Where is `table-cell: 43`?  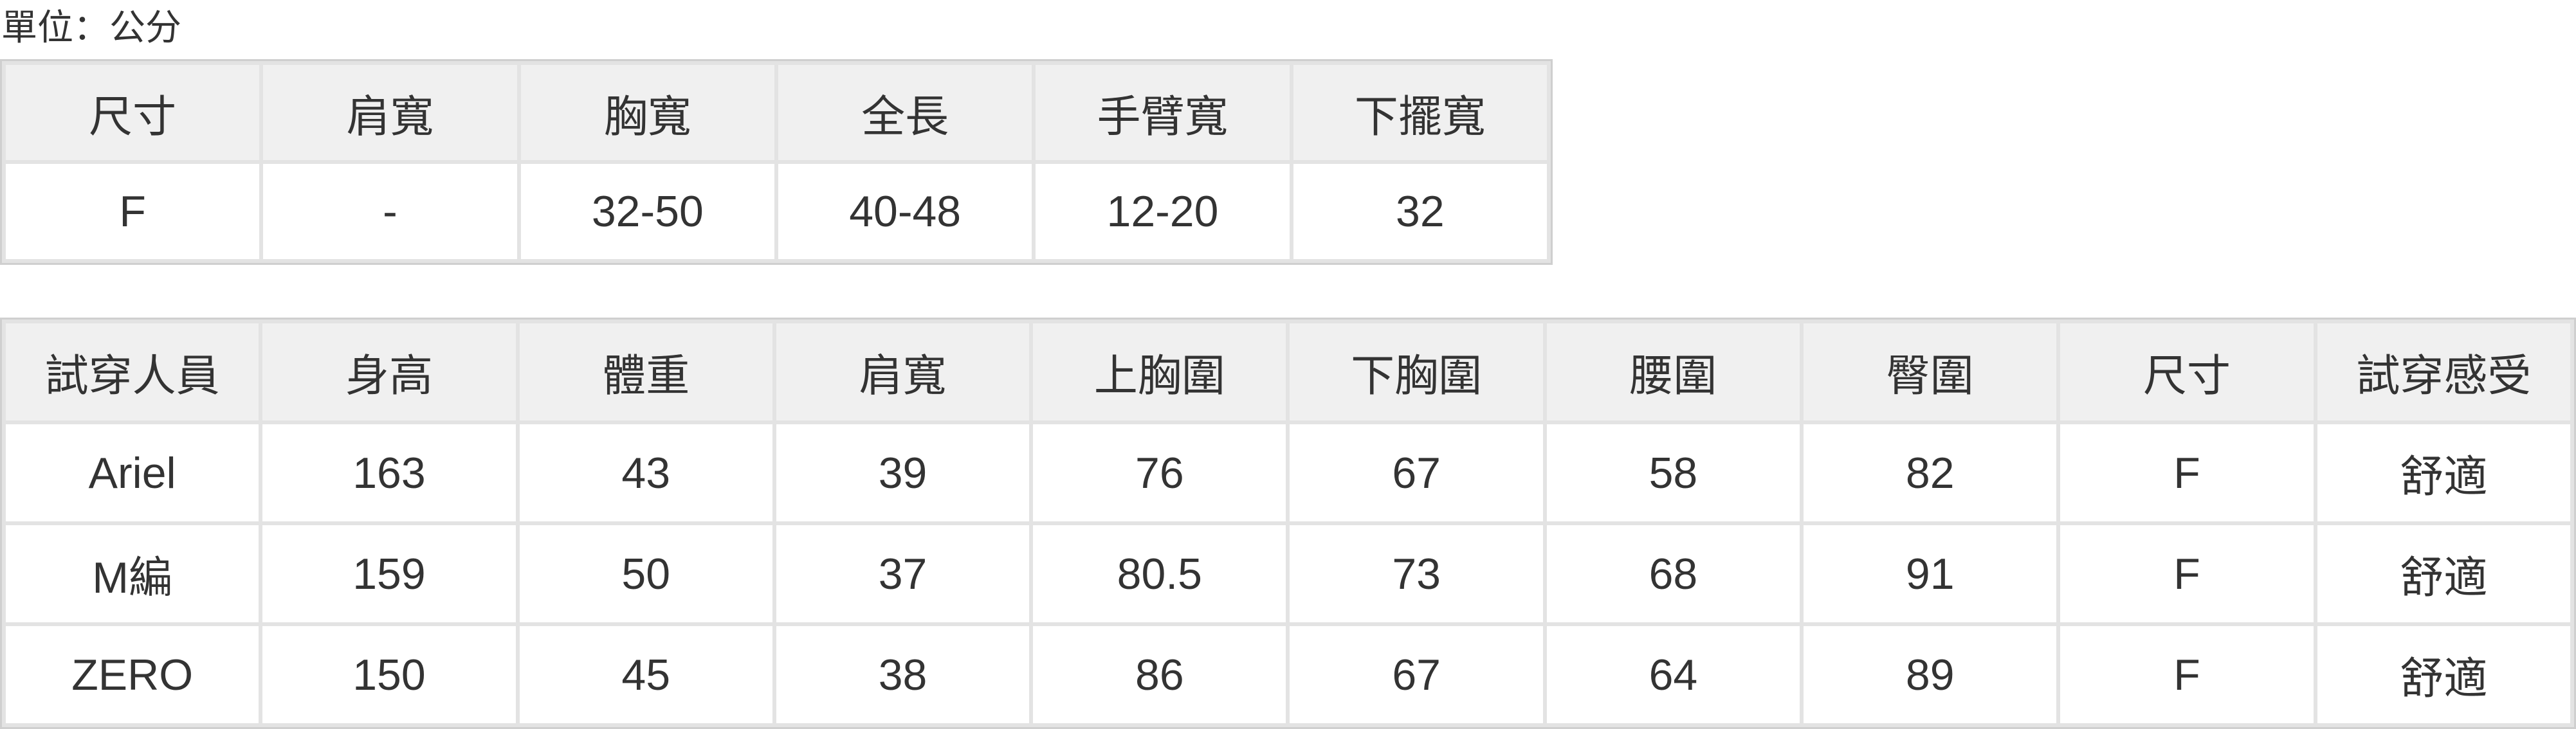
table-cell: 43 is located at coordinates (645, 473).